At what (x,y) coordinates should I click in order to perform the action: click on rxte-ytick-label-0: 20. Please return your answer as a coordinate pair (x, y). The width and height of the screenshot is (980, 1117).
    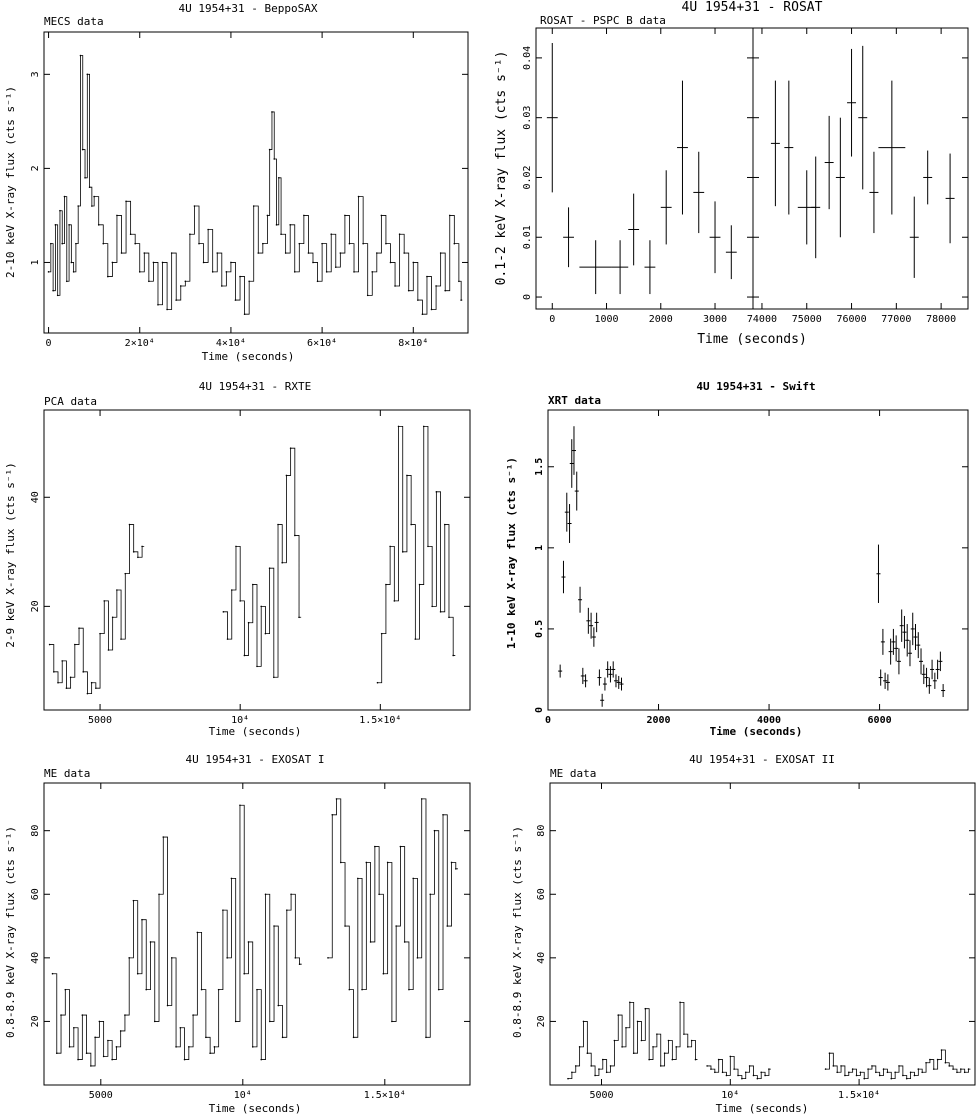
    Looking at the image, I should click on (35, 606).